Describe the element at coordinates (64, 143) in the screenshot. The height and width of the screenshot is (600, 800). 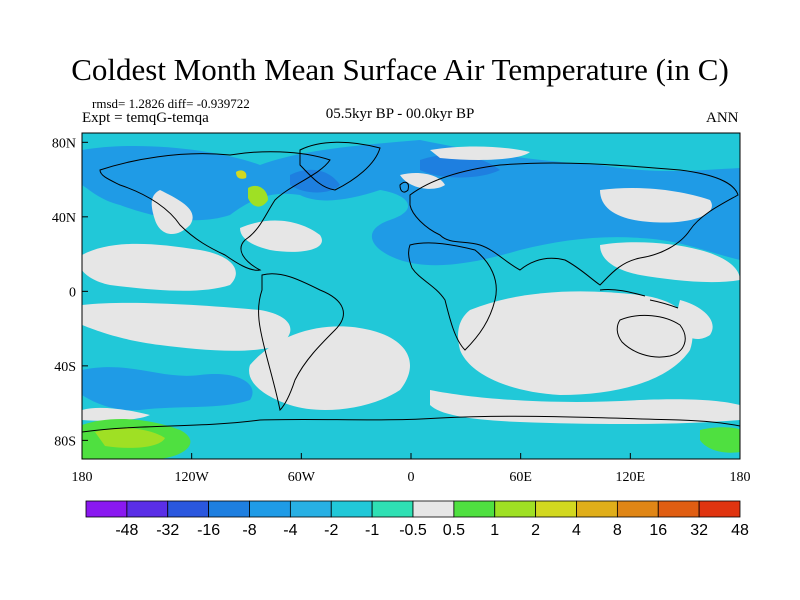
I see `lat-label: 80N` at that location.